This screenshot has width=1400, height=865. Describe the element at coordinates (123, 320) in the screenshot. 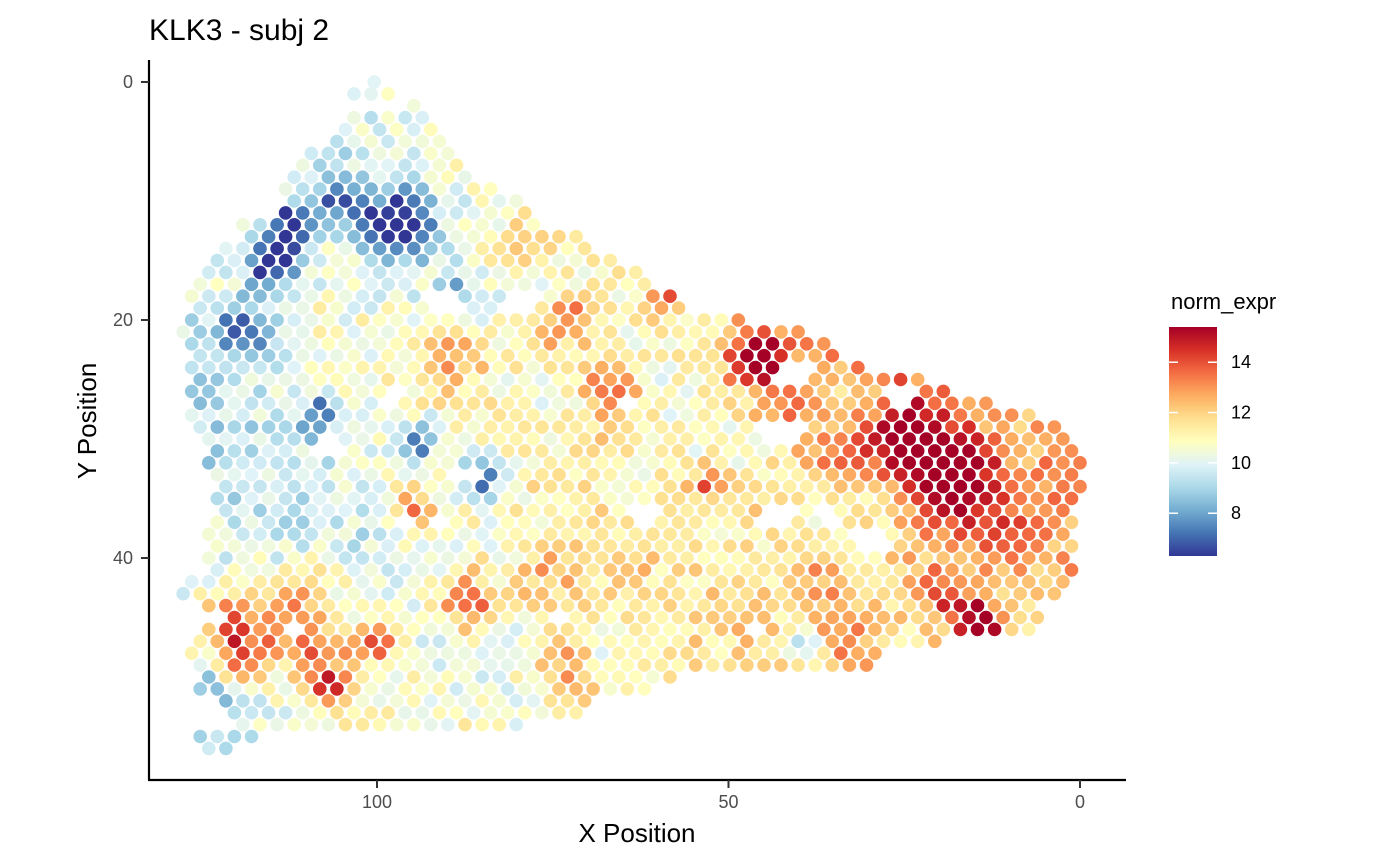

I see `y-tick-label: 20` at that location.